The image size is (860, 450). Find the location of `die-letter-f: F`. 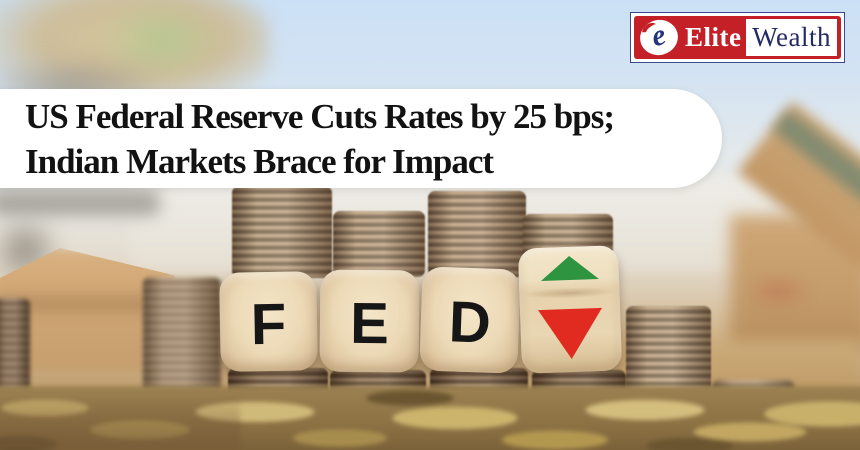

die-letter-f: F is located at coordinates (268, 324).